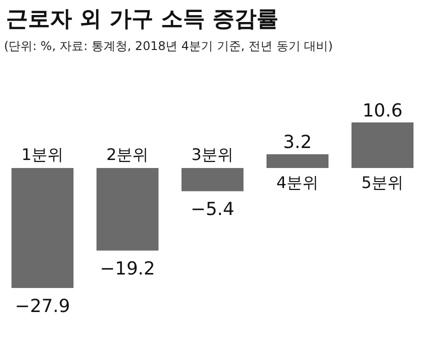 This screenshot has width=425, height=338. Describe the element at coordinates (168, 46) in the screenshot. I see `subtitle: (단위: %, 자료: 통계청, 2018년 4분기 기준, 전년 동기 대비)` at that location.